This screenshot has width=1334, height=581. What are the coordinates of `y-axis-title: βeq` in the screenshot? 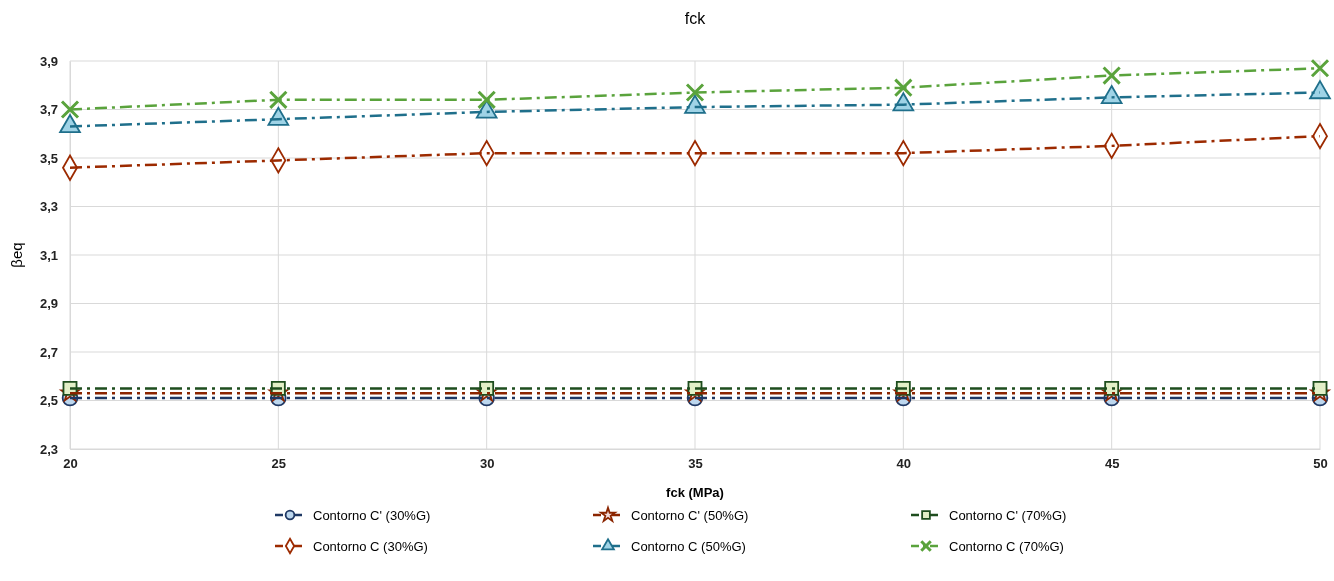 It's located at (16, 255).